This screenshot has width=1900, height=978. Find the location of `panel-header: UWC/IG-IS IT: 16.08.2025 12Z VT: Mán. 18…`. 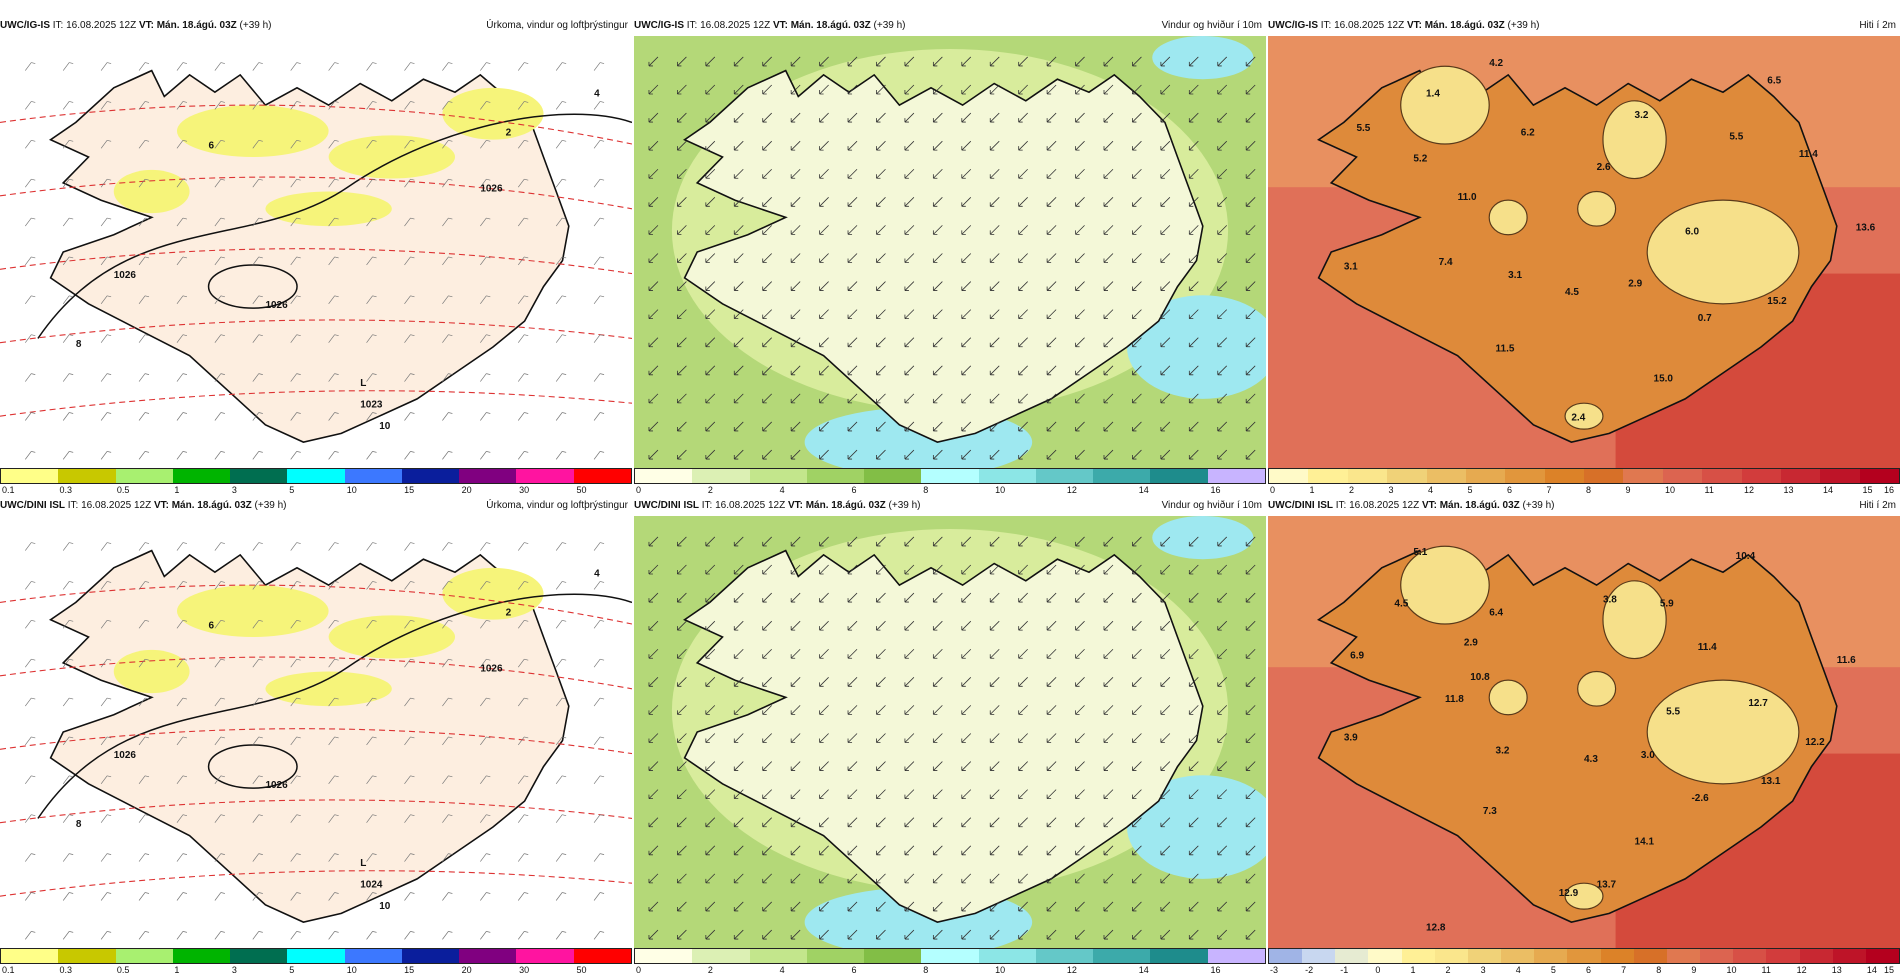

panel-header: UWC/IG-IS IT: 16.08.2025 12Z VT: Mán. 18… is located at coordinates (1584, 25).